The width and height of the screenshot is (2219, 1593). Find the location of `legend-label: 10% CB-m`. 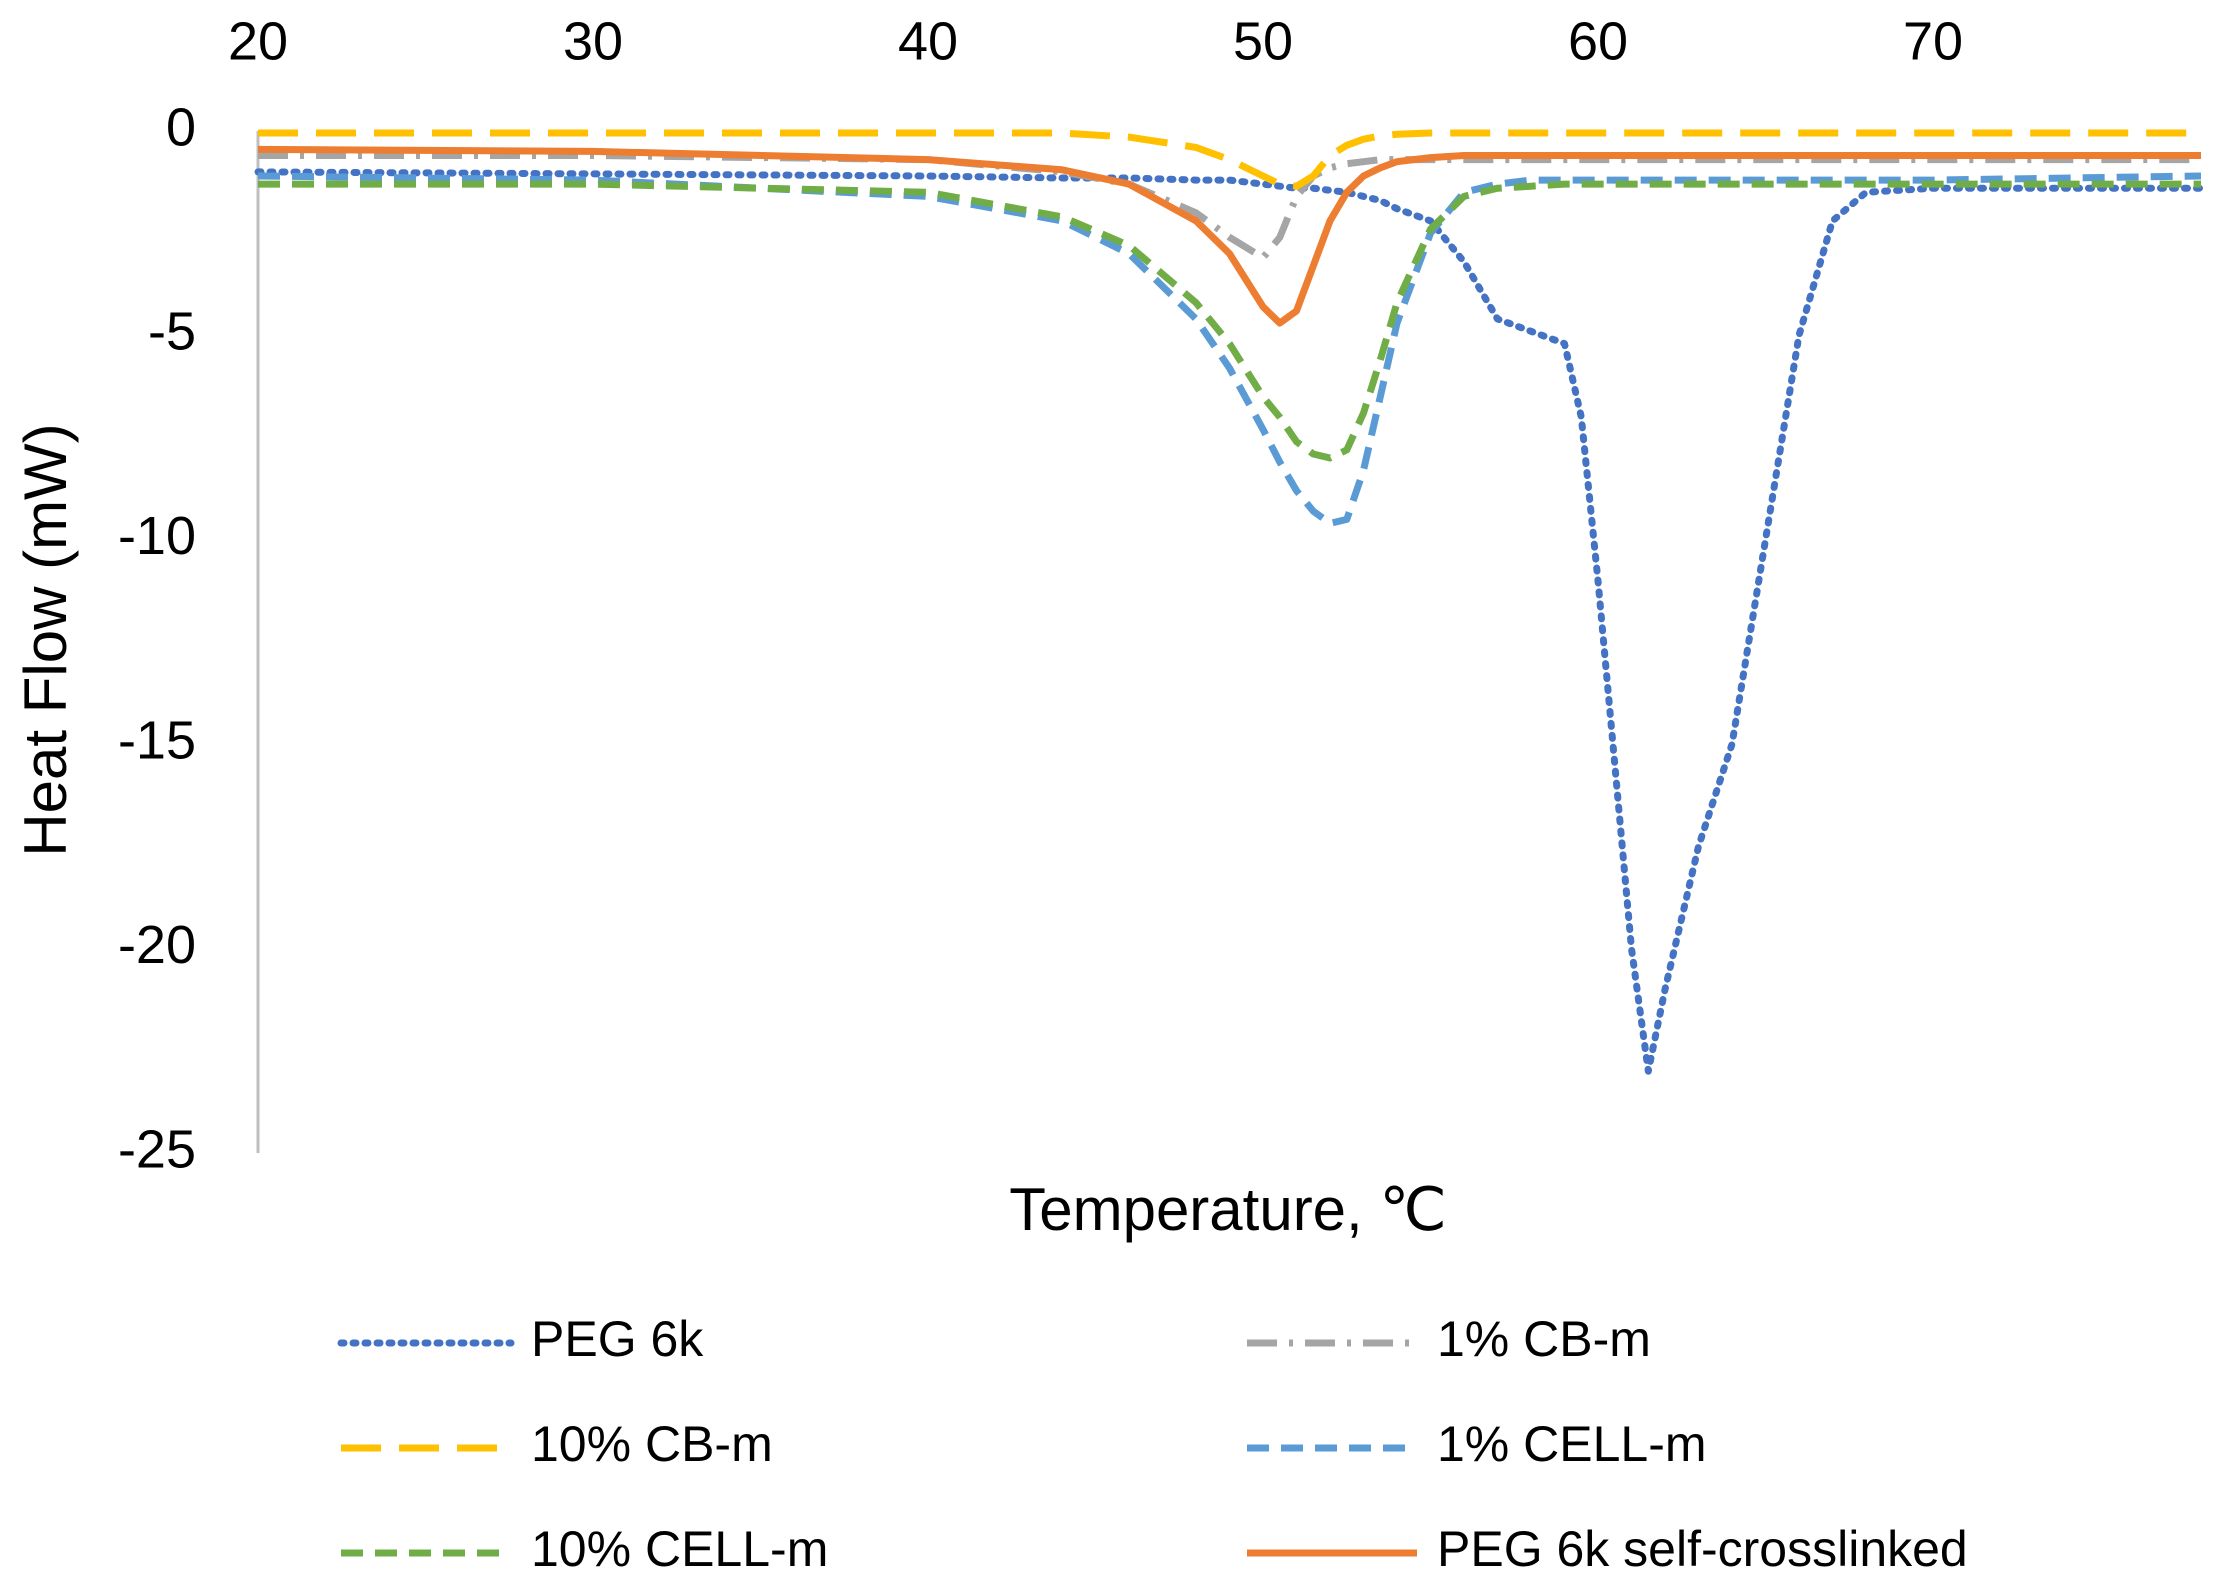

legend-label: 10% CB-m is located at coordinates (652, 1444).